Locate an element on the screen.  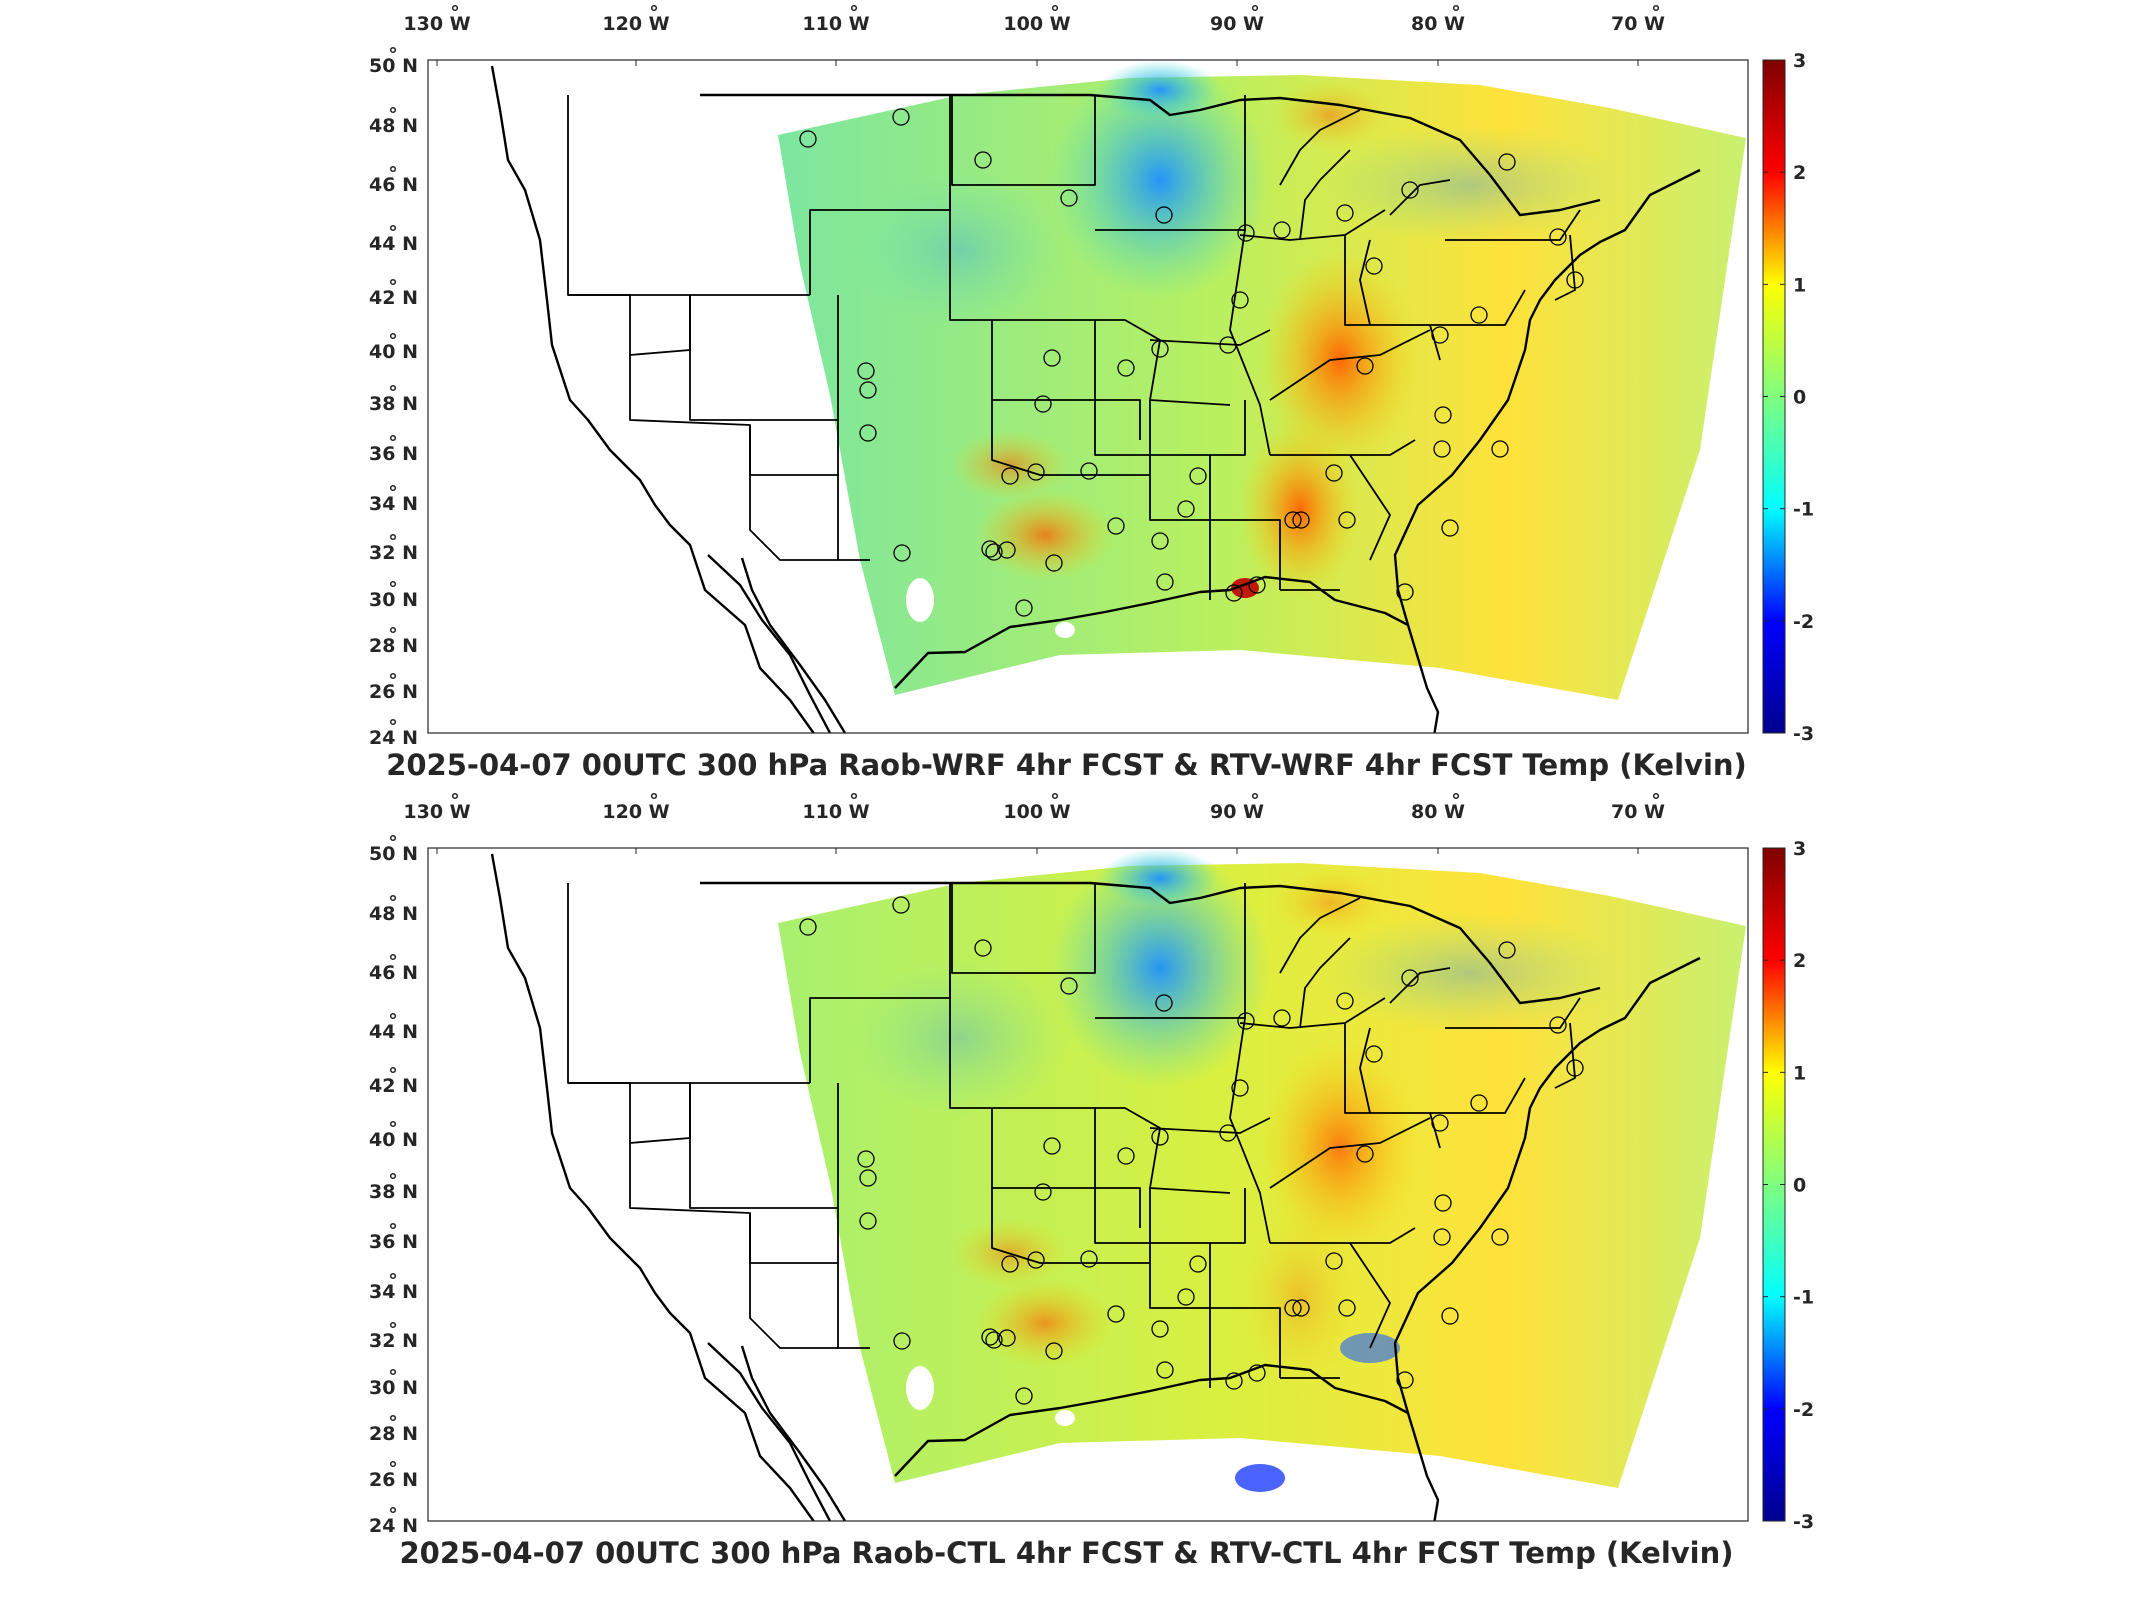
bottom-lat-tick-label: 30 N is located at coordinates (393, 1388).